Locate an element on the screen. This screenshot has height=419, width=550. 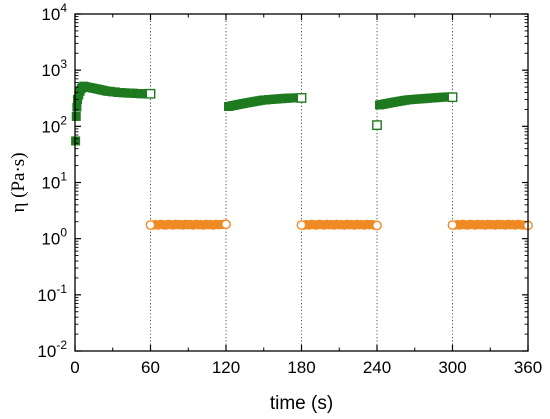
y-tick-label: 10⁻² is located at coordinates (52, 349).